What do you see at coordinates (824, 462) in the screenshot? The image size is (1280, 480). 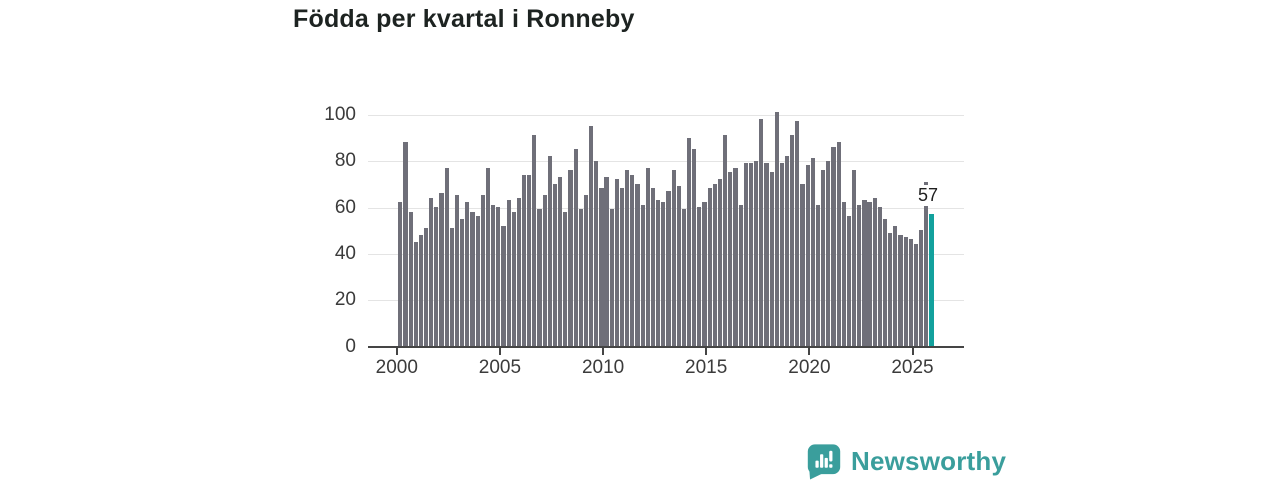 I see `newsworthy-speech-bubble-chart-icon` at bounding box center [824, 462].